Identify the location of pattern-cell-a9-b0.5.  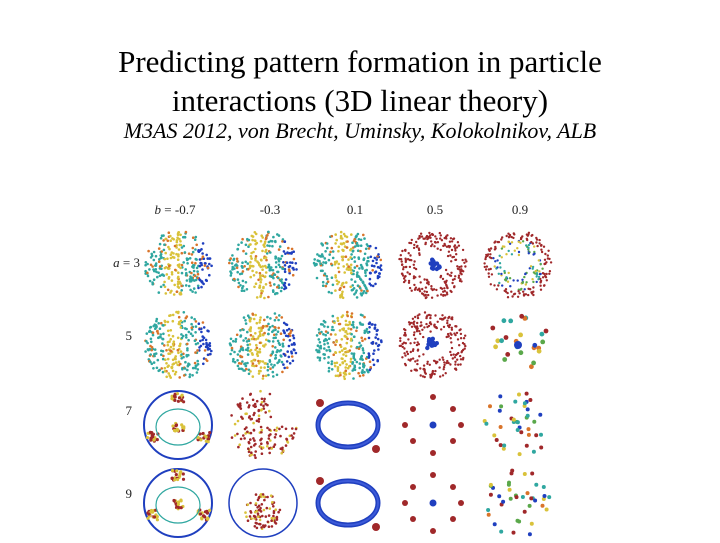
(433, 503).